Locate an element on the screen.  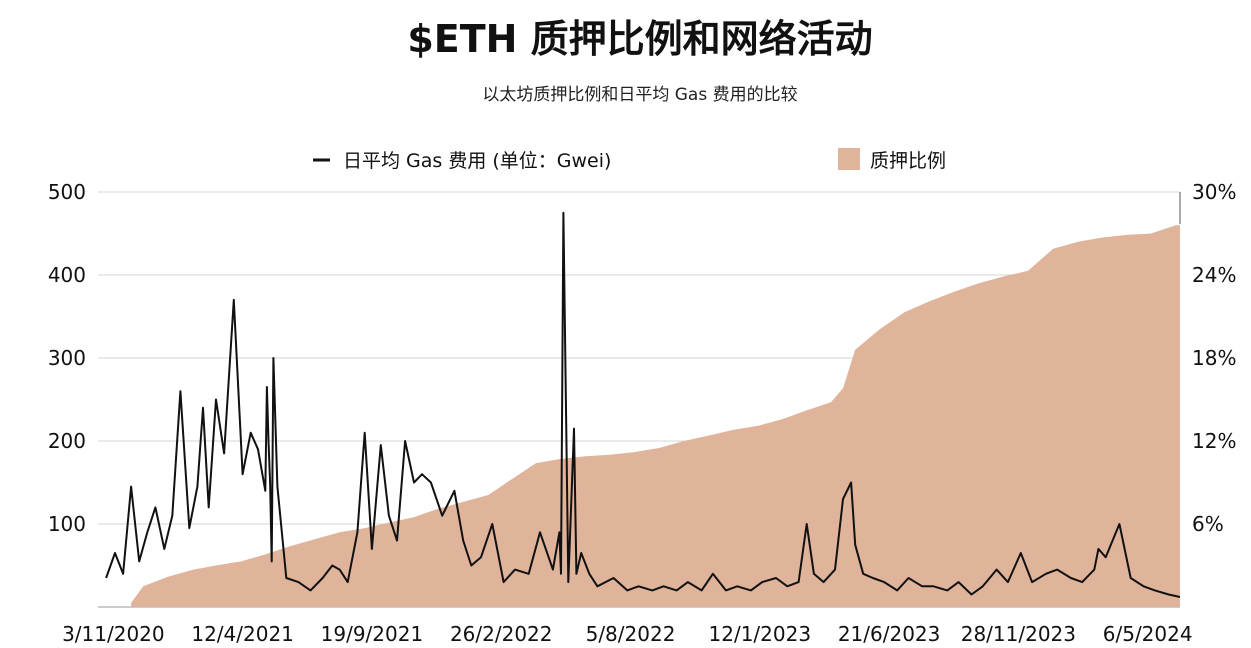
x-tick-label: 19/9/2021 is located at coordinates (372, 634).